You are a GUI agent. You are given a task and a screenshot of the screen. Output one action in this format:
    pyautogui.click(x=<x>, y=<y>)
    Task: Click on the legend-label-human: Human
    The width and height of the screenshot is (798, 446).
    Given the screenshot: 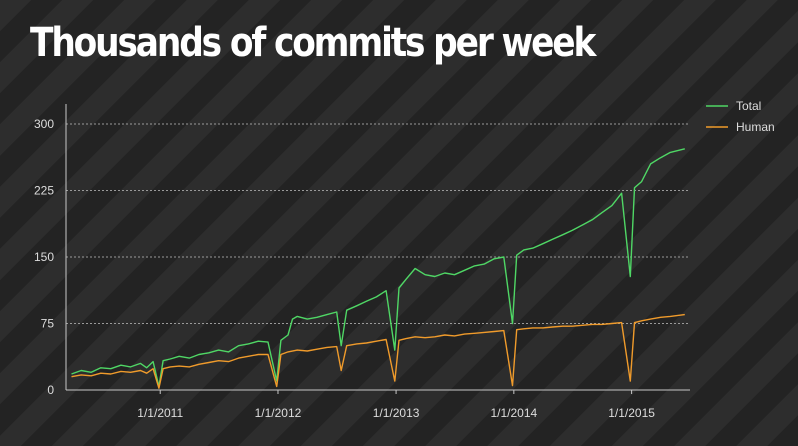 What is the action you would take?
    pyautogui.click(x=755, y=127)
    